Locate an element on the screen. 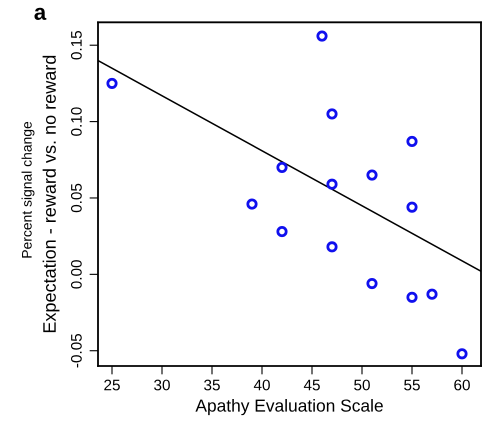 This screenshot has height=423, width=482. x-axis-title: Apathy Evaluation Scale is located at coordinates (289, 407).